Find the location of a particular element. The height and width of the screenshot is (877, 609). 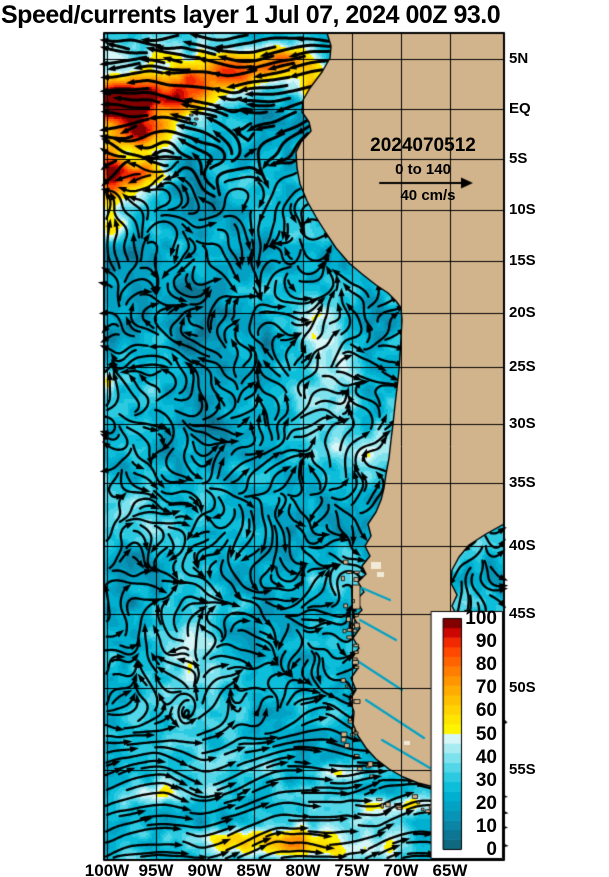

lon-tick-label: 80W is located at coordinates (303, 869).